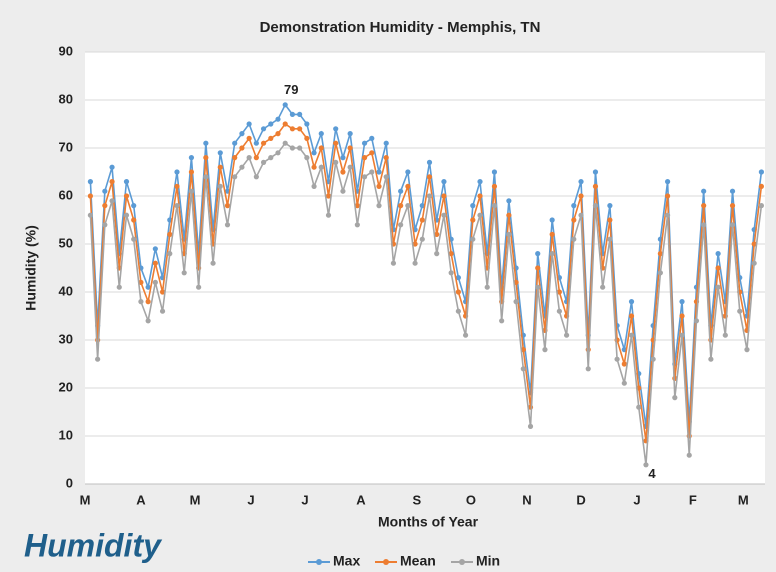 This screenshot has width=776, height=572. I want to click on y-tick-label: 0, so click(69, 482).